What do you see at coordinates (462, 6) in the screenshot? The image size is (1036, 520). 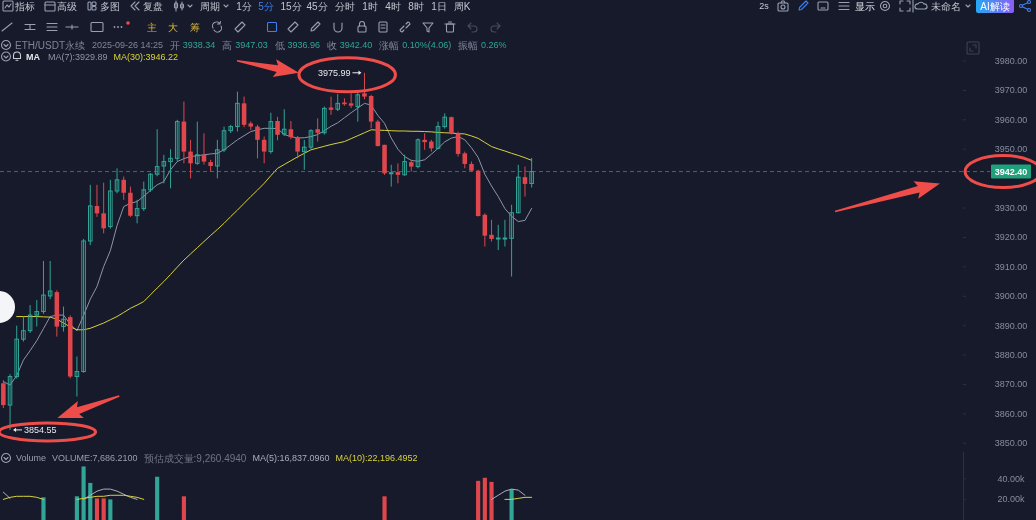 I see `text: 周K` at bounding box center [462, 6].